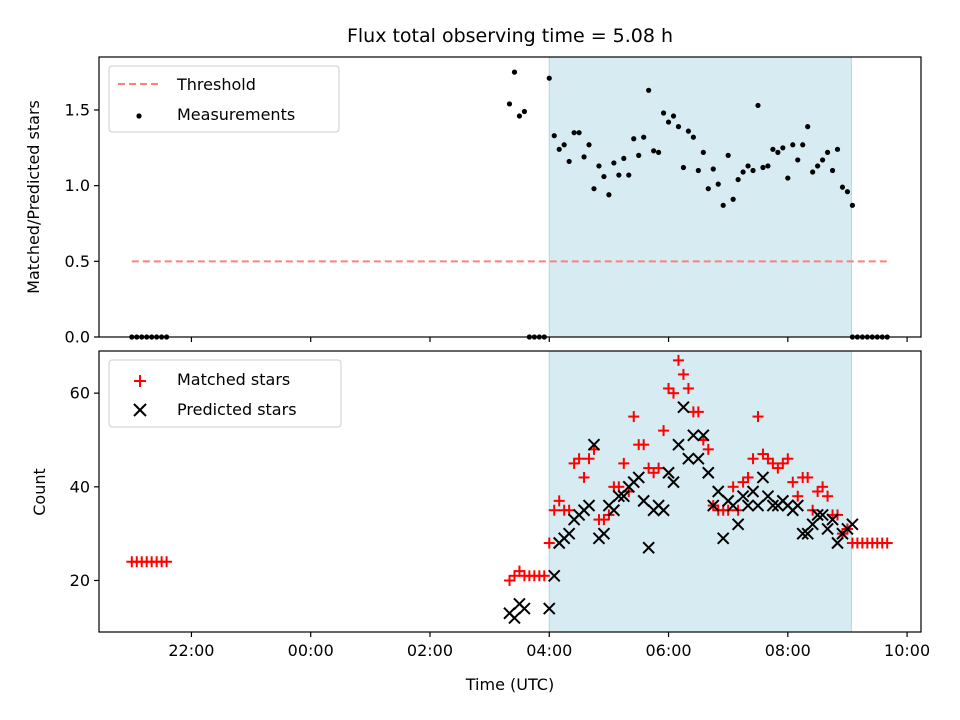  I want to click on x-tick-label: 10:00, so click(907, 650).